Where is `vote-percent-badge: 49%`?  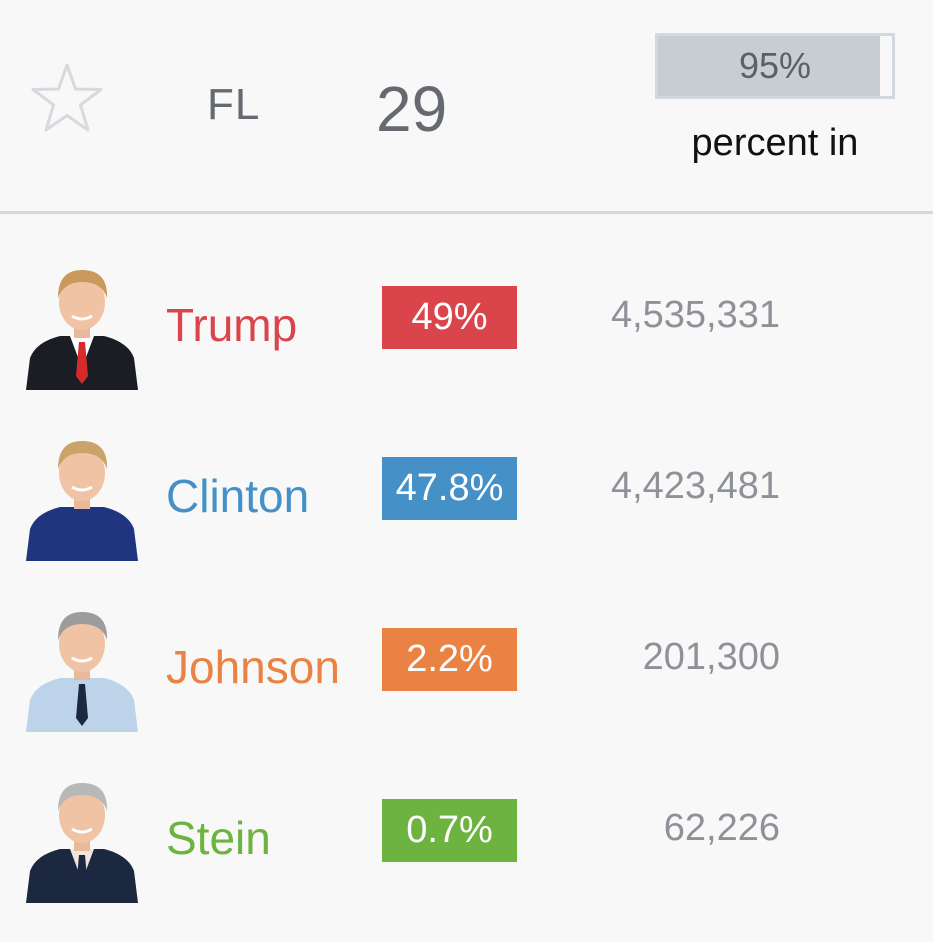
vote-percent-badge: 49% is located at coordinates (449, 317).